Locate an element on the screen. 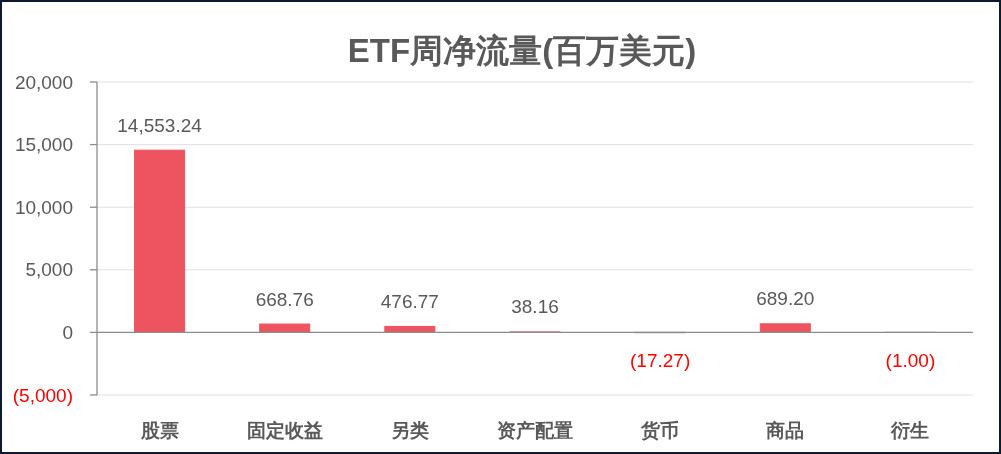 This screenshot has width=1001, height=454. y-tick-label: 15,000 is located at coordinates (43, 145).